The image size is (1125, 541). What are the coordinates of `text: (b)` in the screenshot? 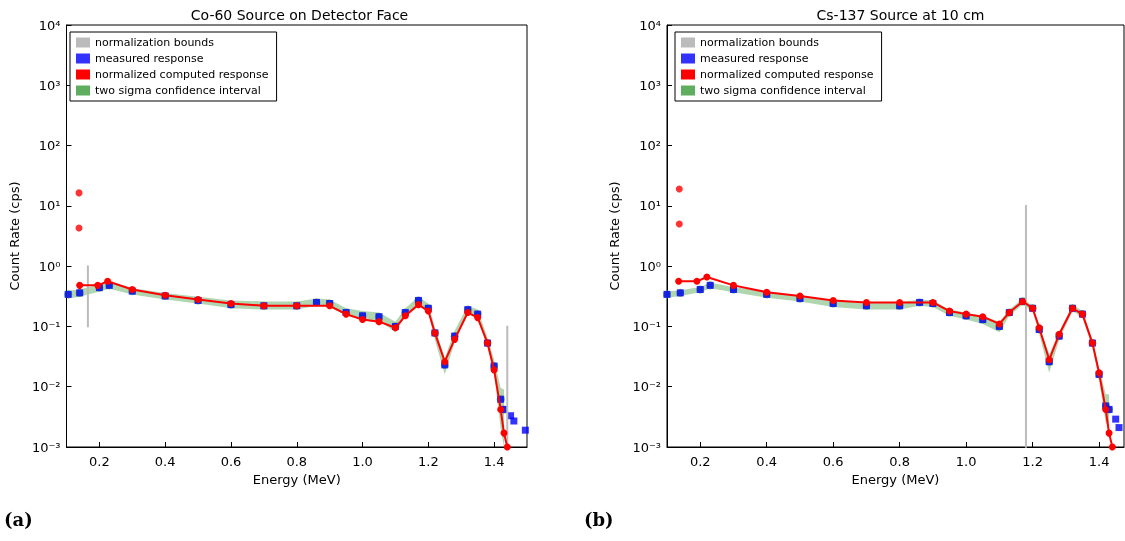 It's located at (599, 519).